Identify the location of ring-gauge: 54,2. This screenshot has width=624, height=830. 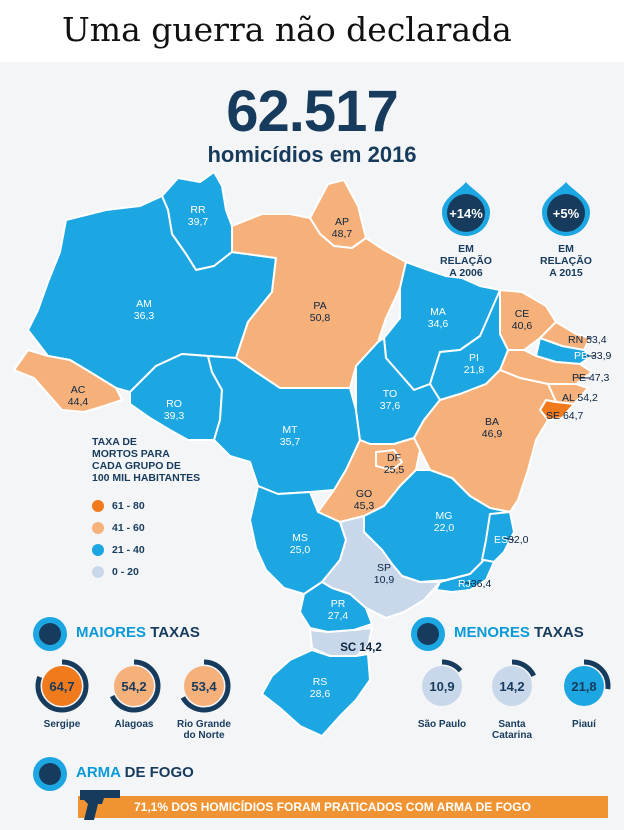
(134, 686).